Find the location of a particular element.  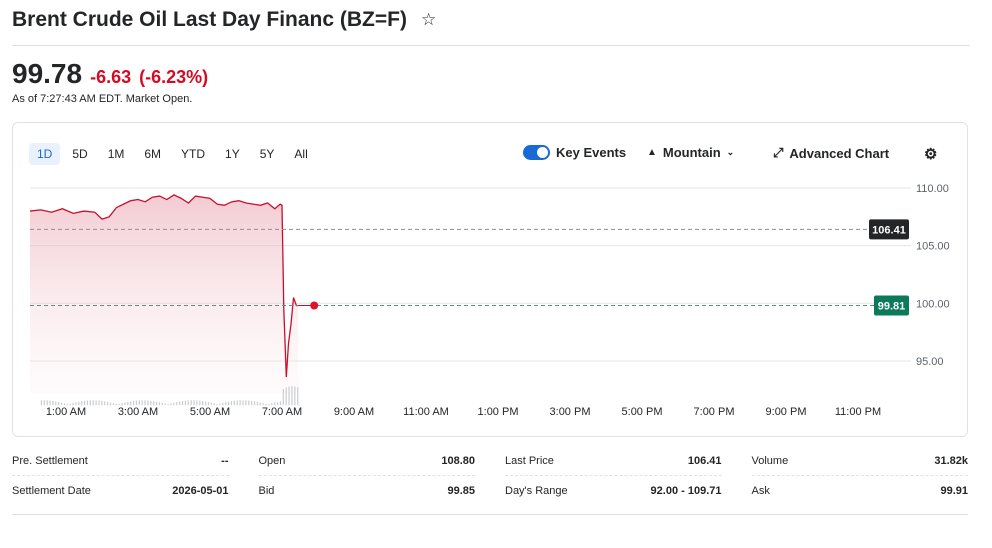

stat-row: Settlement Date 2026-05-01 is located at coordinates (120, 491).